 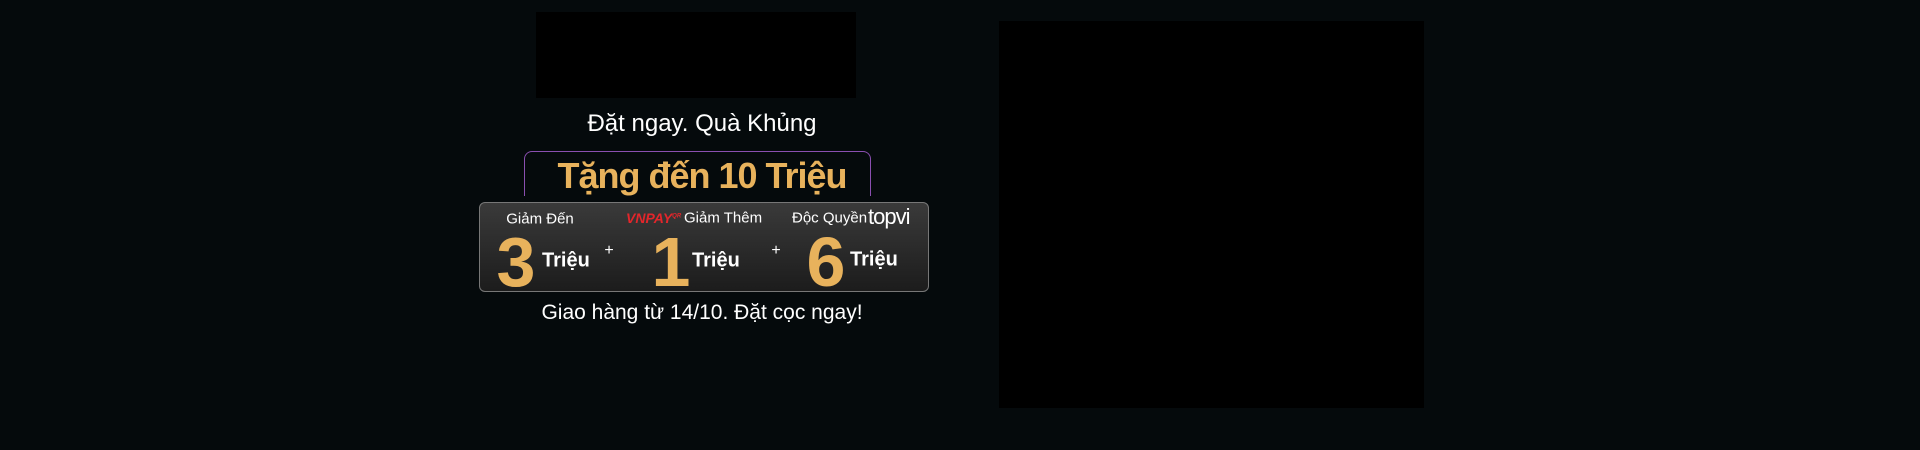 What do you see at coordinates (671, 262) in the screenshot?
I see `deal-amount: 1` at bounding box center [671, 262].